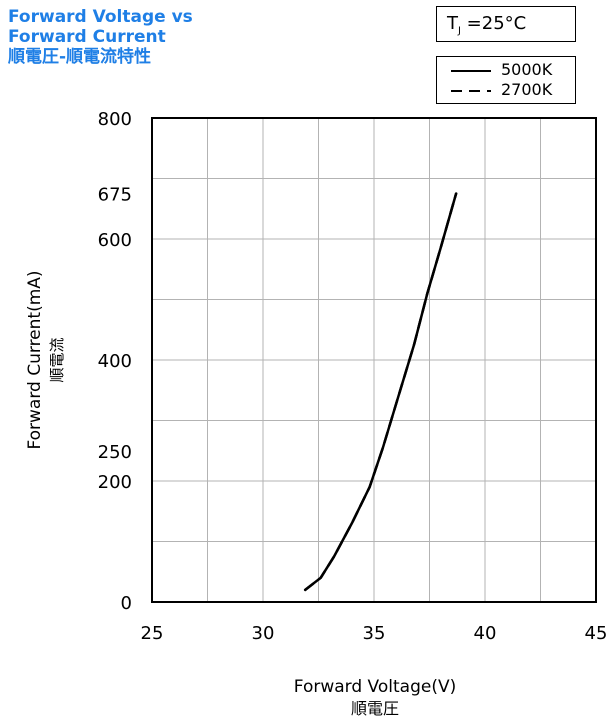 The width and height of the screenshot is (607, 724). I want to click on x-axis-title: Forward Voltage(V), so click(375, 687).